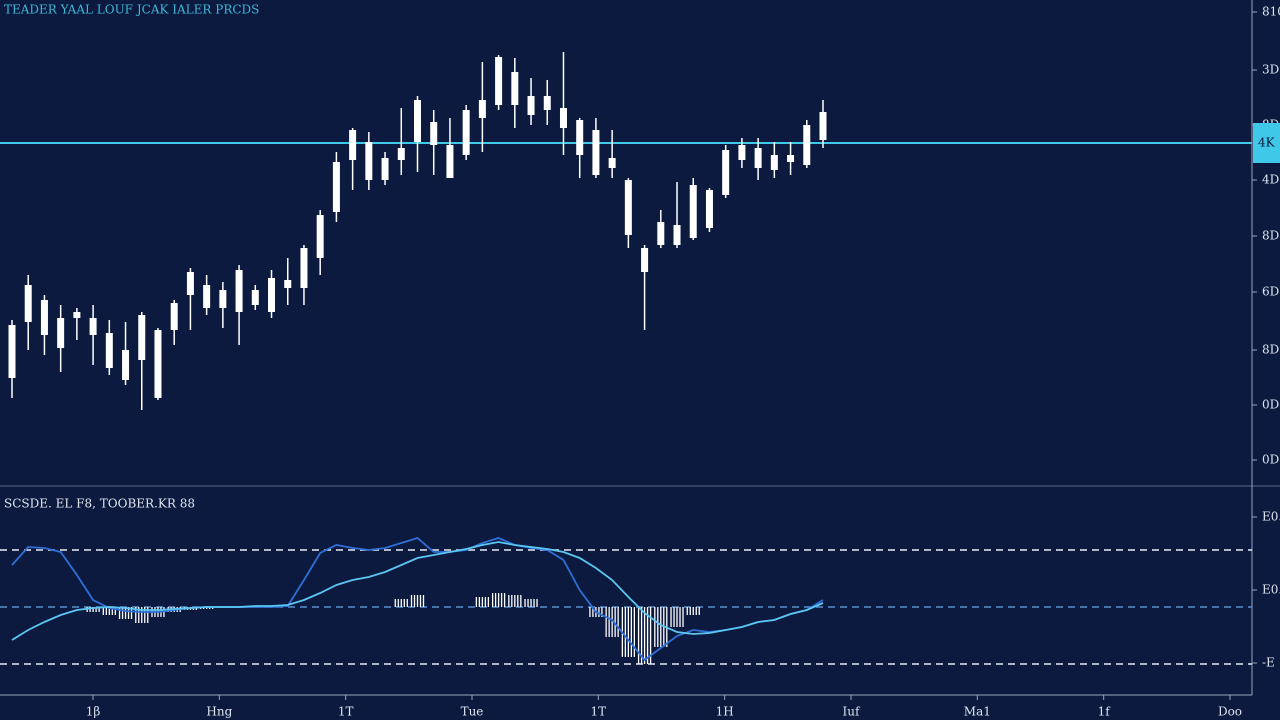  Describe the element at coordinates (99, 504) in the screenshot. I see `indicator-title: SCSDE. EL F8, TOOBER.KR 88` at that location.